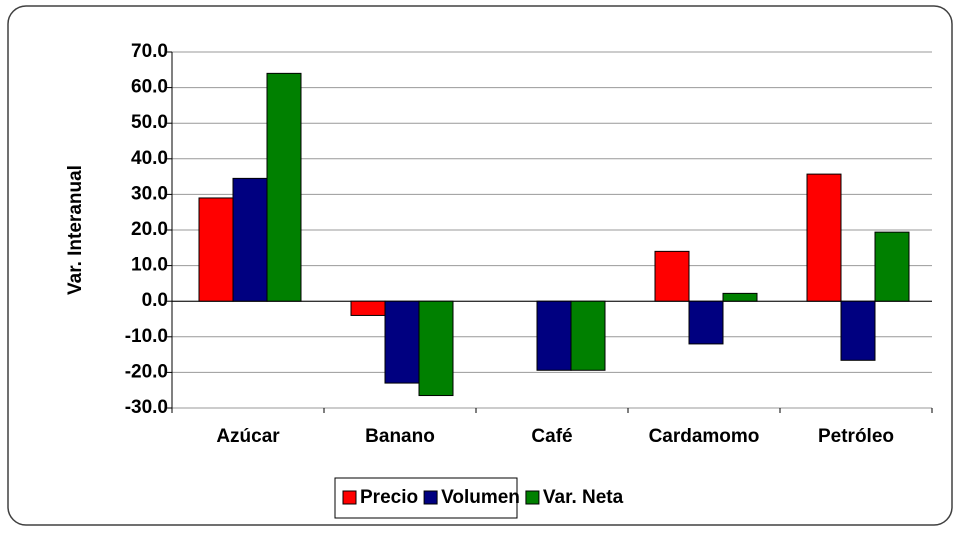 This screenshot has height=536, width=960. Describe the element at coordinates (389, 497) in the screenshot. I see `legend-label: Precio` at that location.